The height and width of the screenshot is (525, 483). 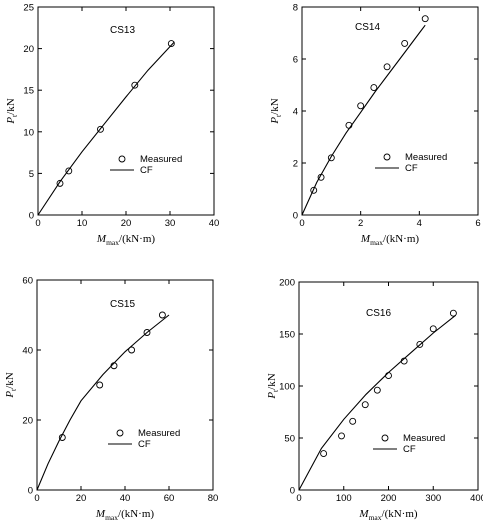 What do you see at coordinates (170, 223) in the screenshot?
I see `x-tick-label: 30` at bounding box center [170, 223].